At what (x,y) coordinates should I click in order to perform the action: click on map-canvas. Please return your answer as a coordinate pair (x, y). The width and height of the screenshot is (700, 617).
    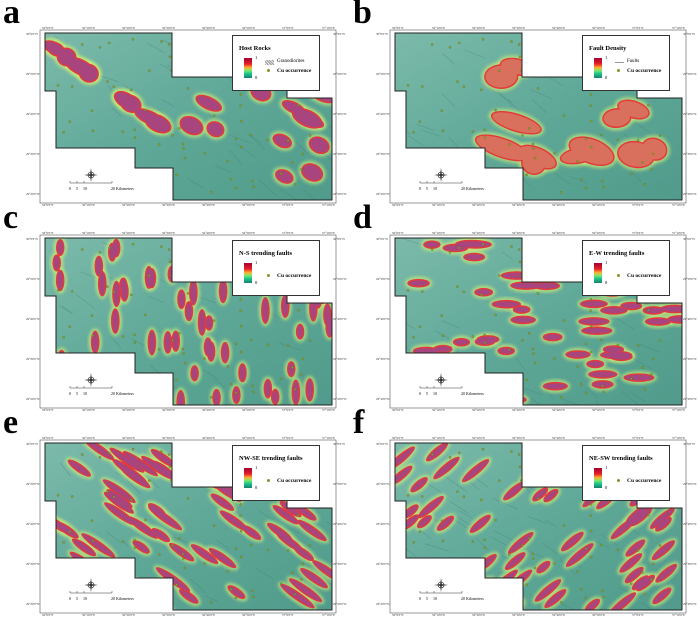
    Looking at the image, I should click on (188, 526).